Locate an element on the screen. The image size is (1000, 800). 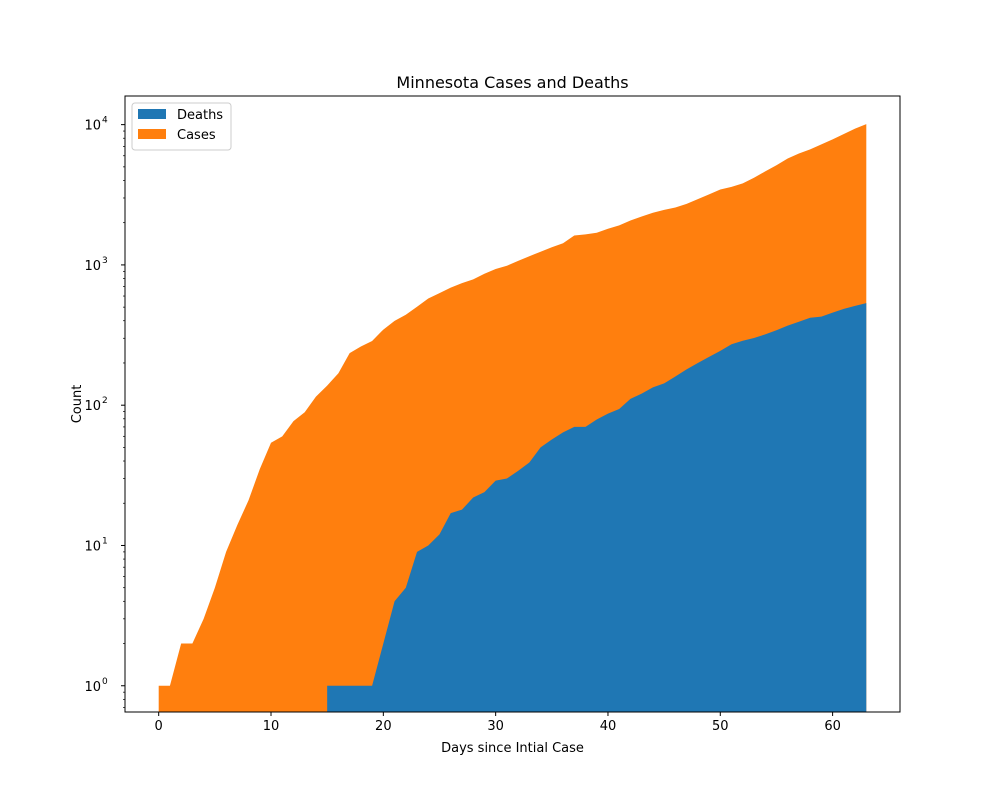
x-tick-label: 60 is located at coordinates (832, 726).